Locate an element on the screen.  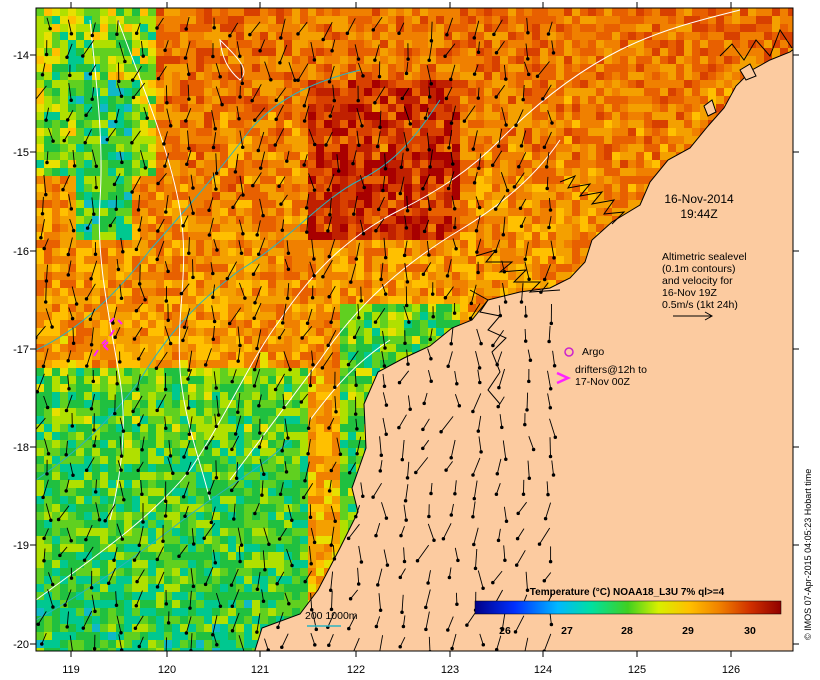
lon-tick-label: 122 is located at coordinates (356, 670).